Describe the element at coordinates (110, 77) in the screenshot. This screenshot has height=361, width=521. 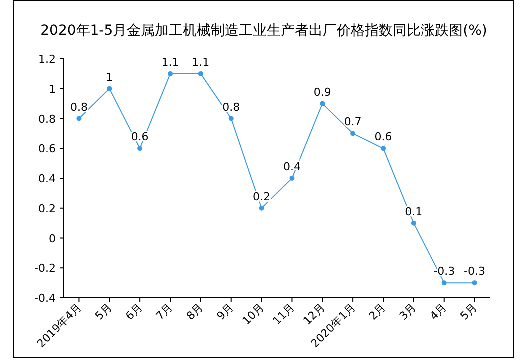
I see `data-label: 1` at that location.